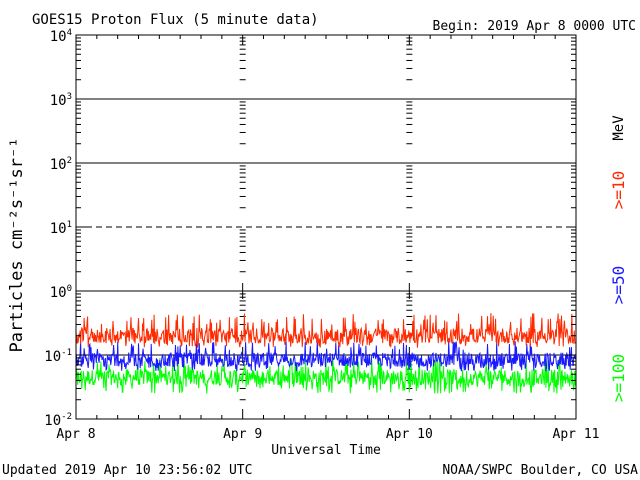 The width and height of the screenshot is (640, 480). I want to click on unit-label: MeV, so click(619, 128).